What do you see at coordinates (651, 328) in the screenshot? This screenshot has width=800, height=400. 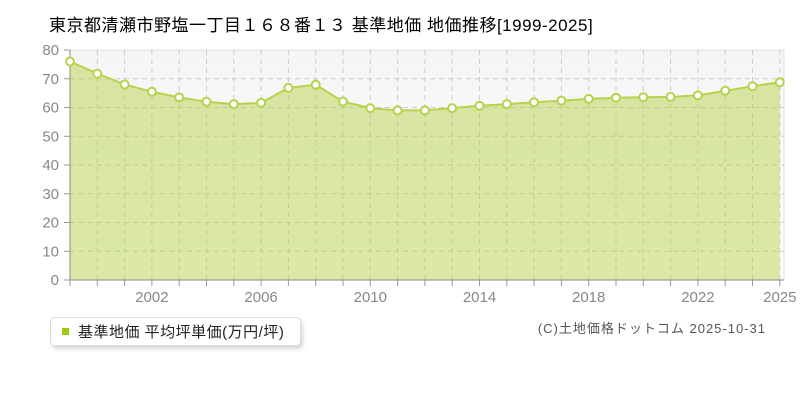 I see `copyright-text: (C)土地価格ドットコム 2025-10-31` at bounding box center [651, 328].